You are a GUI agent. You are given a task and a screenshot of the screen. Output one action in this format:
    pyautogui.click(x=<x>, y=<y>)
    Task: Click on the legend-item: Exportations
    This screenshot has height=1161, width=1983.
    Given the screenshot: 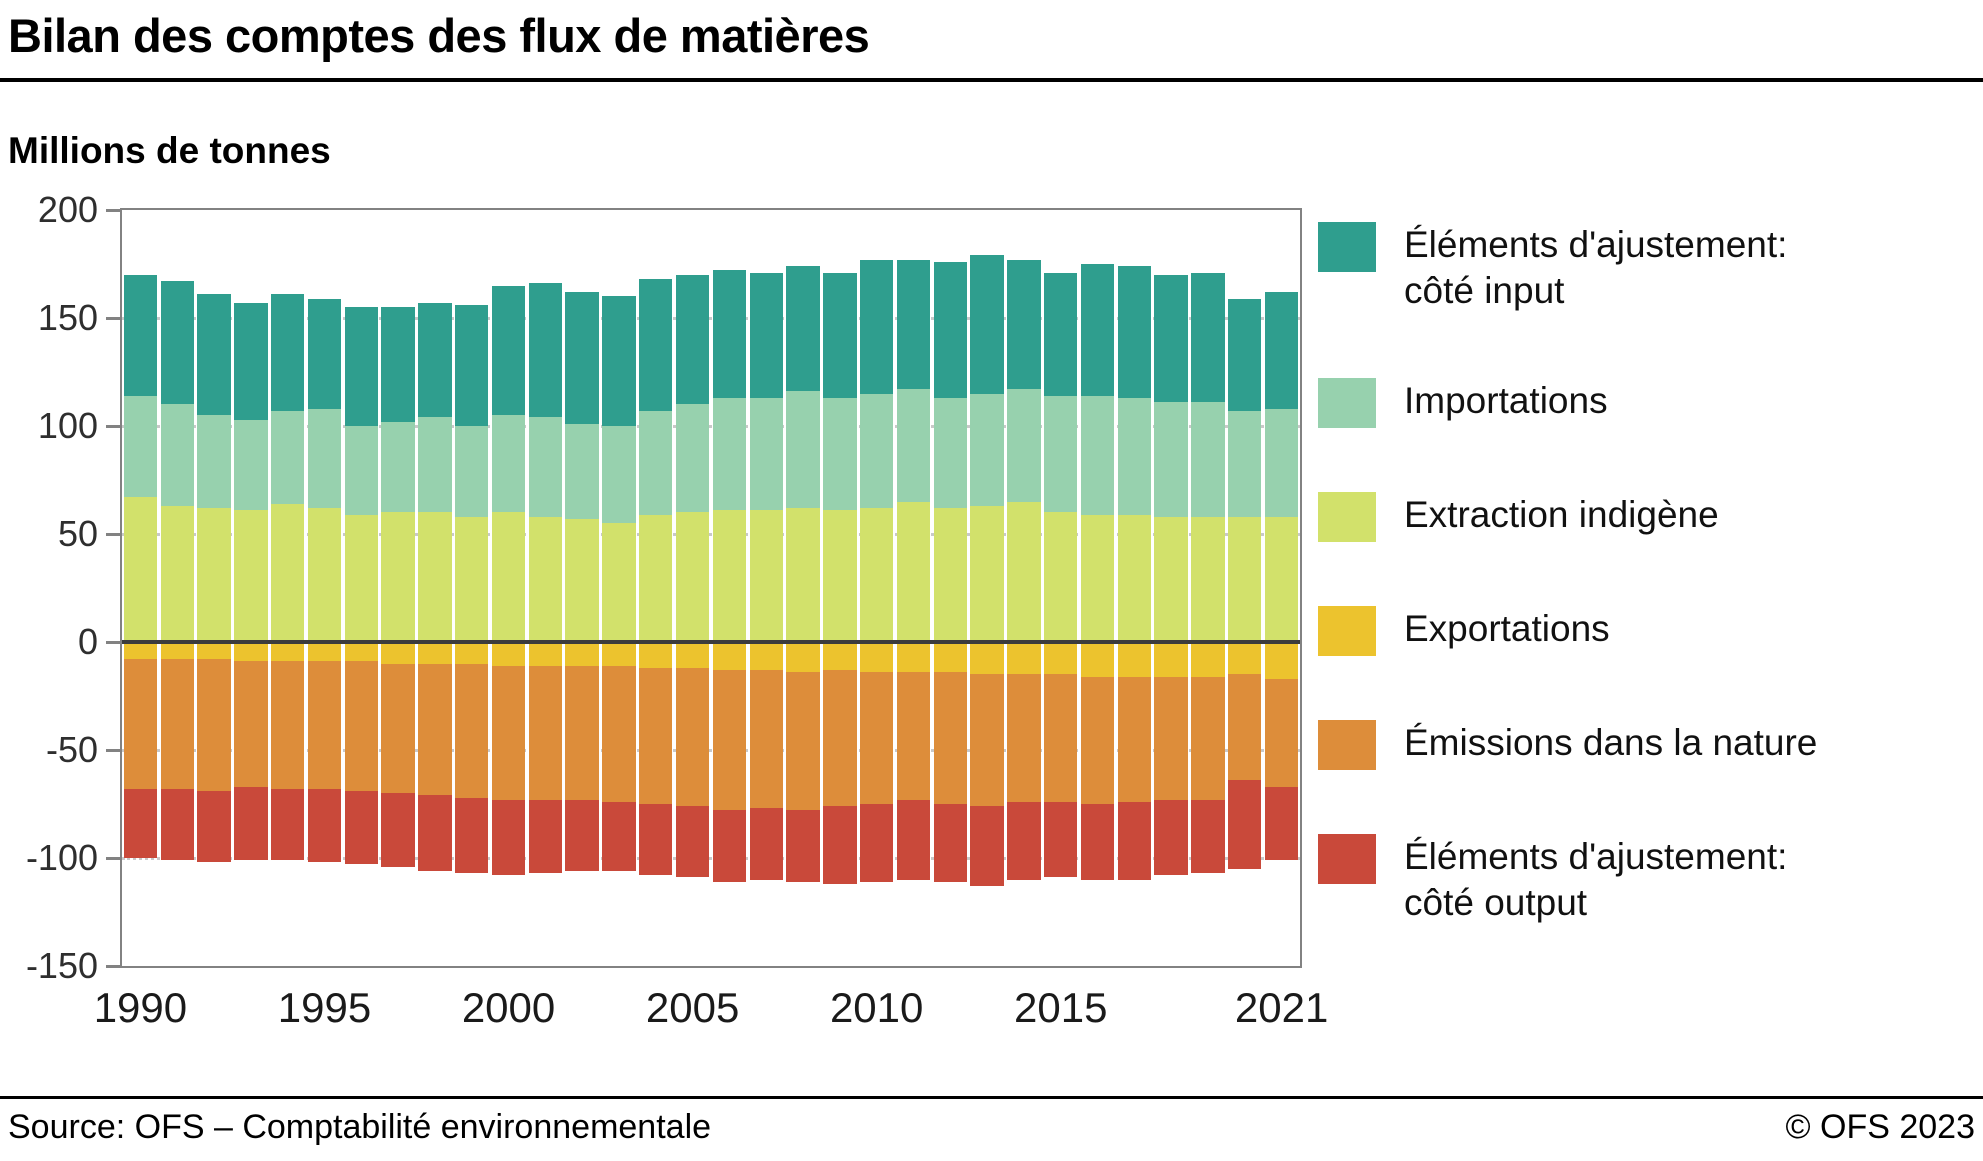 What is the action you would take?
    pyautogui.click(x=1567, y=631)
    